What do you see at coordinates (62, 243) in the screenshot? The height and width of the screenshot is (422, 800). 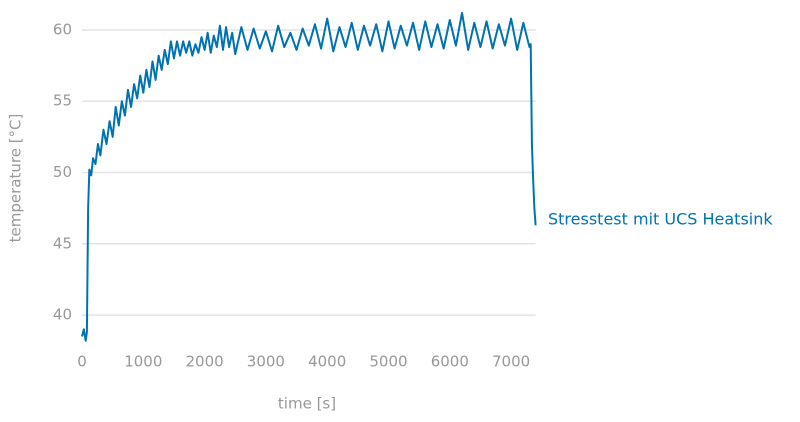 I see `y-tick-label: 45` at bounding box center [62, 243].